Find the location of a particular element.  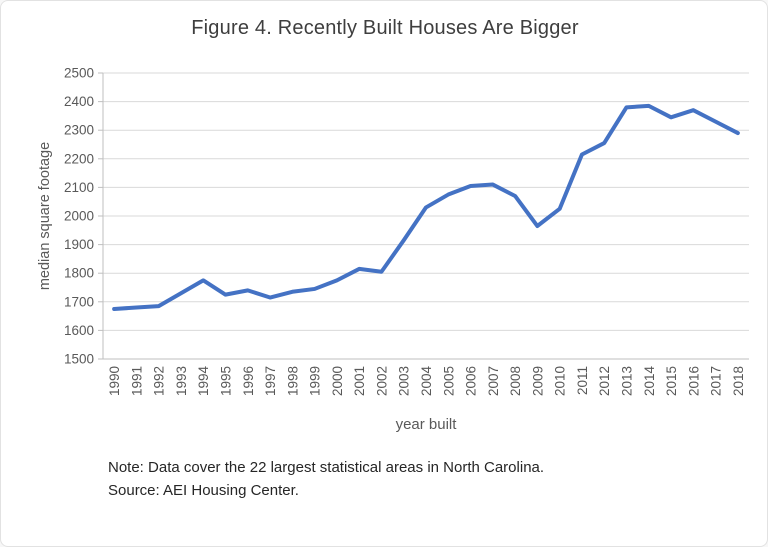

x-tick-label: 2004 is located at coordinates (426, 381).